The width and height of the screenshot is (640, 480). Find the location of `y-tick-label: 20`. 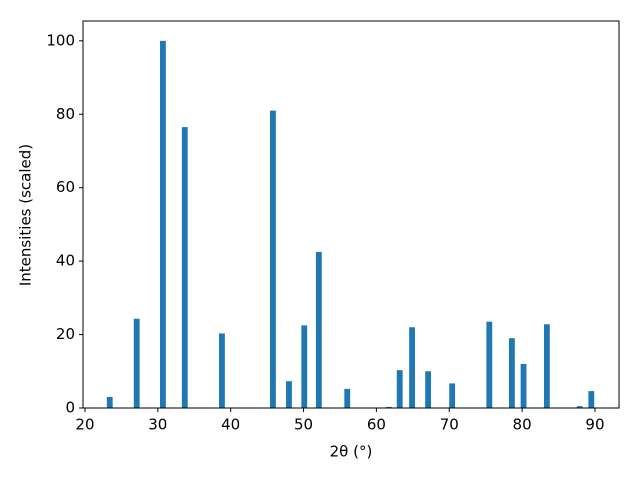

y-tick-label: 20 is located at coordinates (65, 334).